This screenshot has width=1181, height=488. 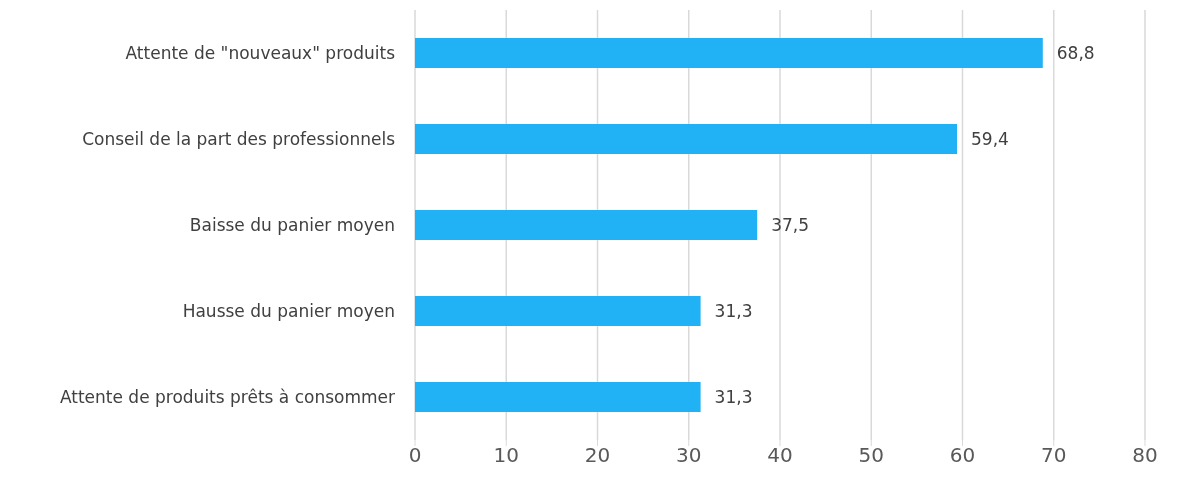 What do you see at coordinates (689, 455) in the screenshot?
I see `x-tick-label: 30` at bounding box center [689, 455].